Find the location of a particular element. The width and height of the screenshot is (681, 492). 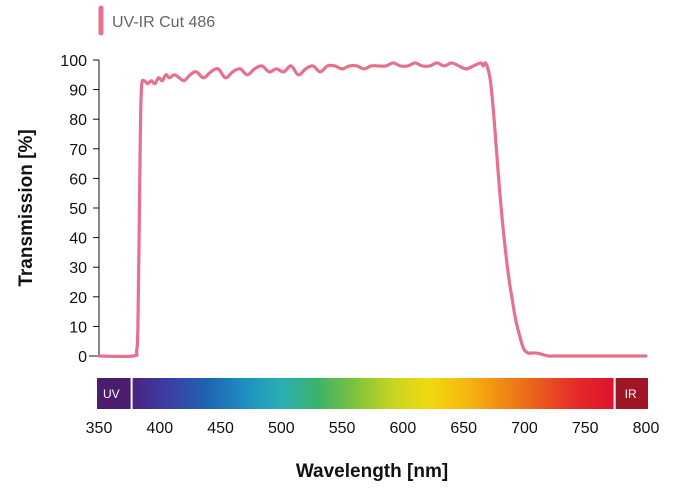

y-tick-label: 10 is located at coordinates (78, 327).